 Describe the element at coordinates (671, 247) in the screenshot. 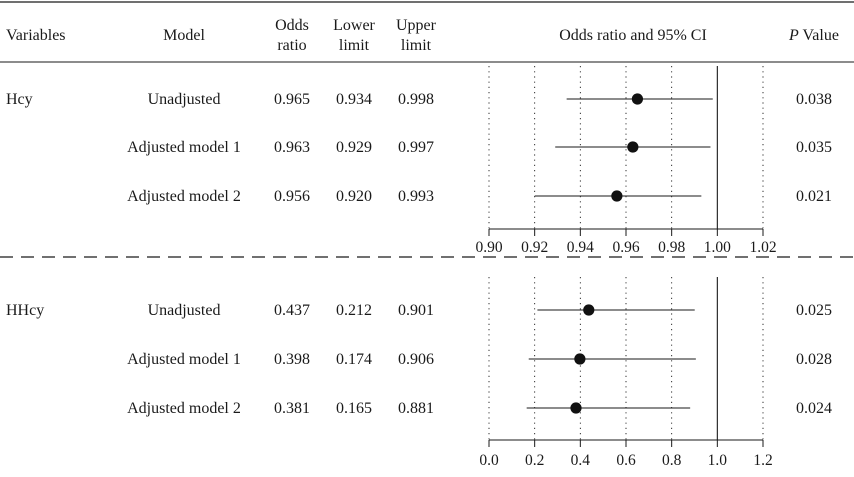

I see `x-tick-label: 0.98` at that location.